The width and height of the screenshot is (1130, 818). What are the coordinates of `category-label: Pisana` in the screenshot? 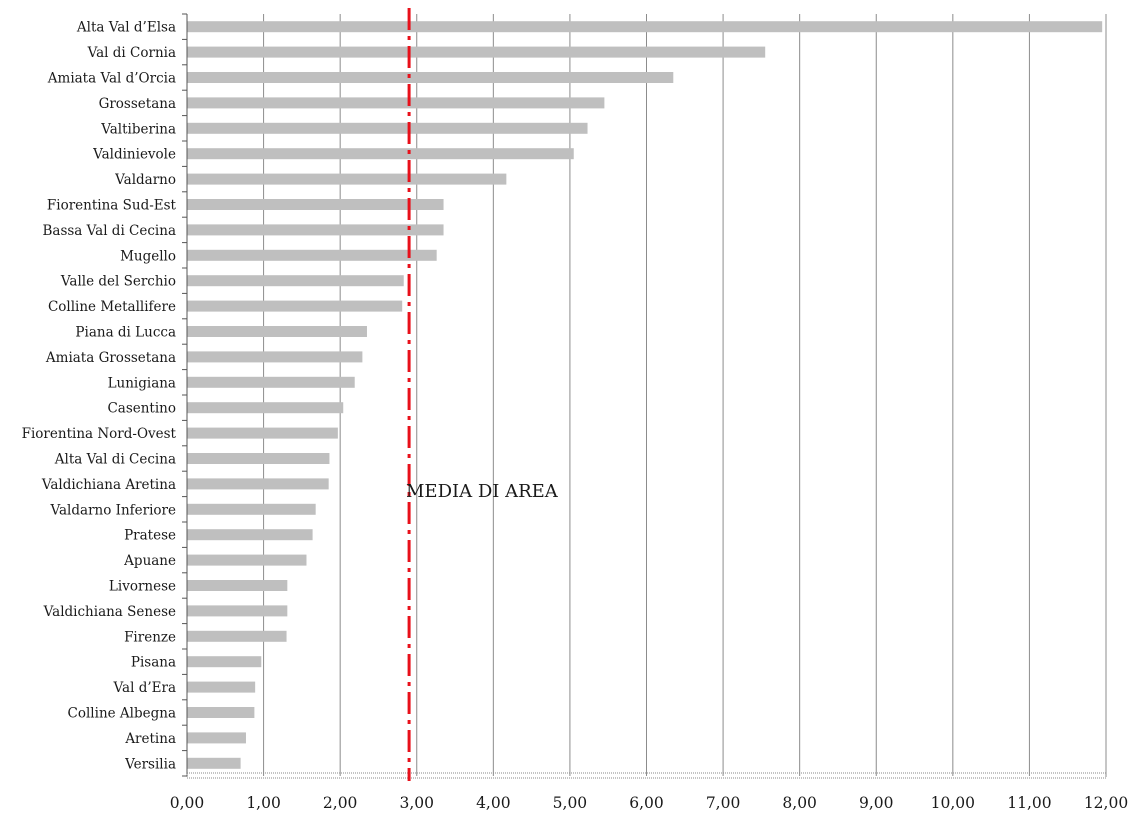 It's located at (153, 663).